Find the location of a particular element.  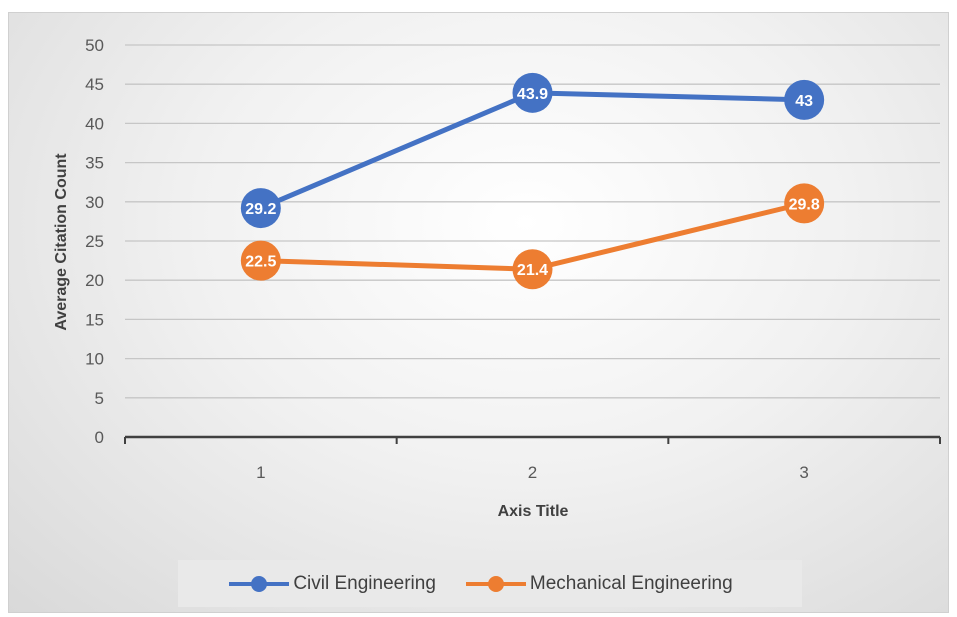

data-label: 21.4 is located at coordinates (532, 270).